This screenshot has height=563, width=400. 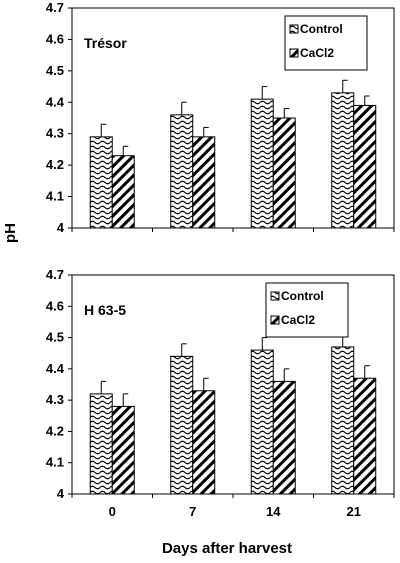 I want to click on x-tick-label: 0, so click(x=112, y=511).